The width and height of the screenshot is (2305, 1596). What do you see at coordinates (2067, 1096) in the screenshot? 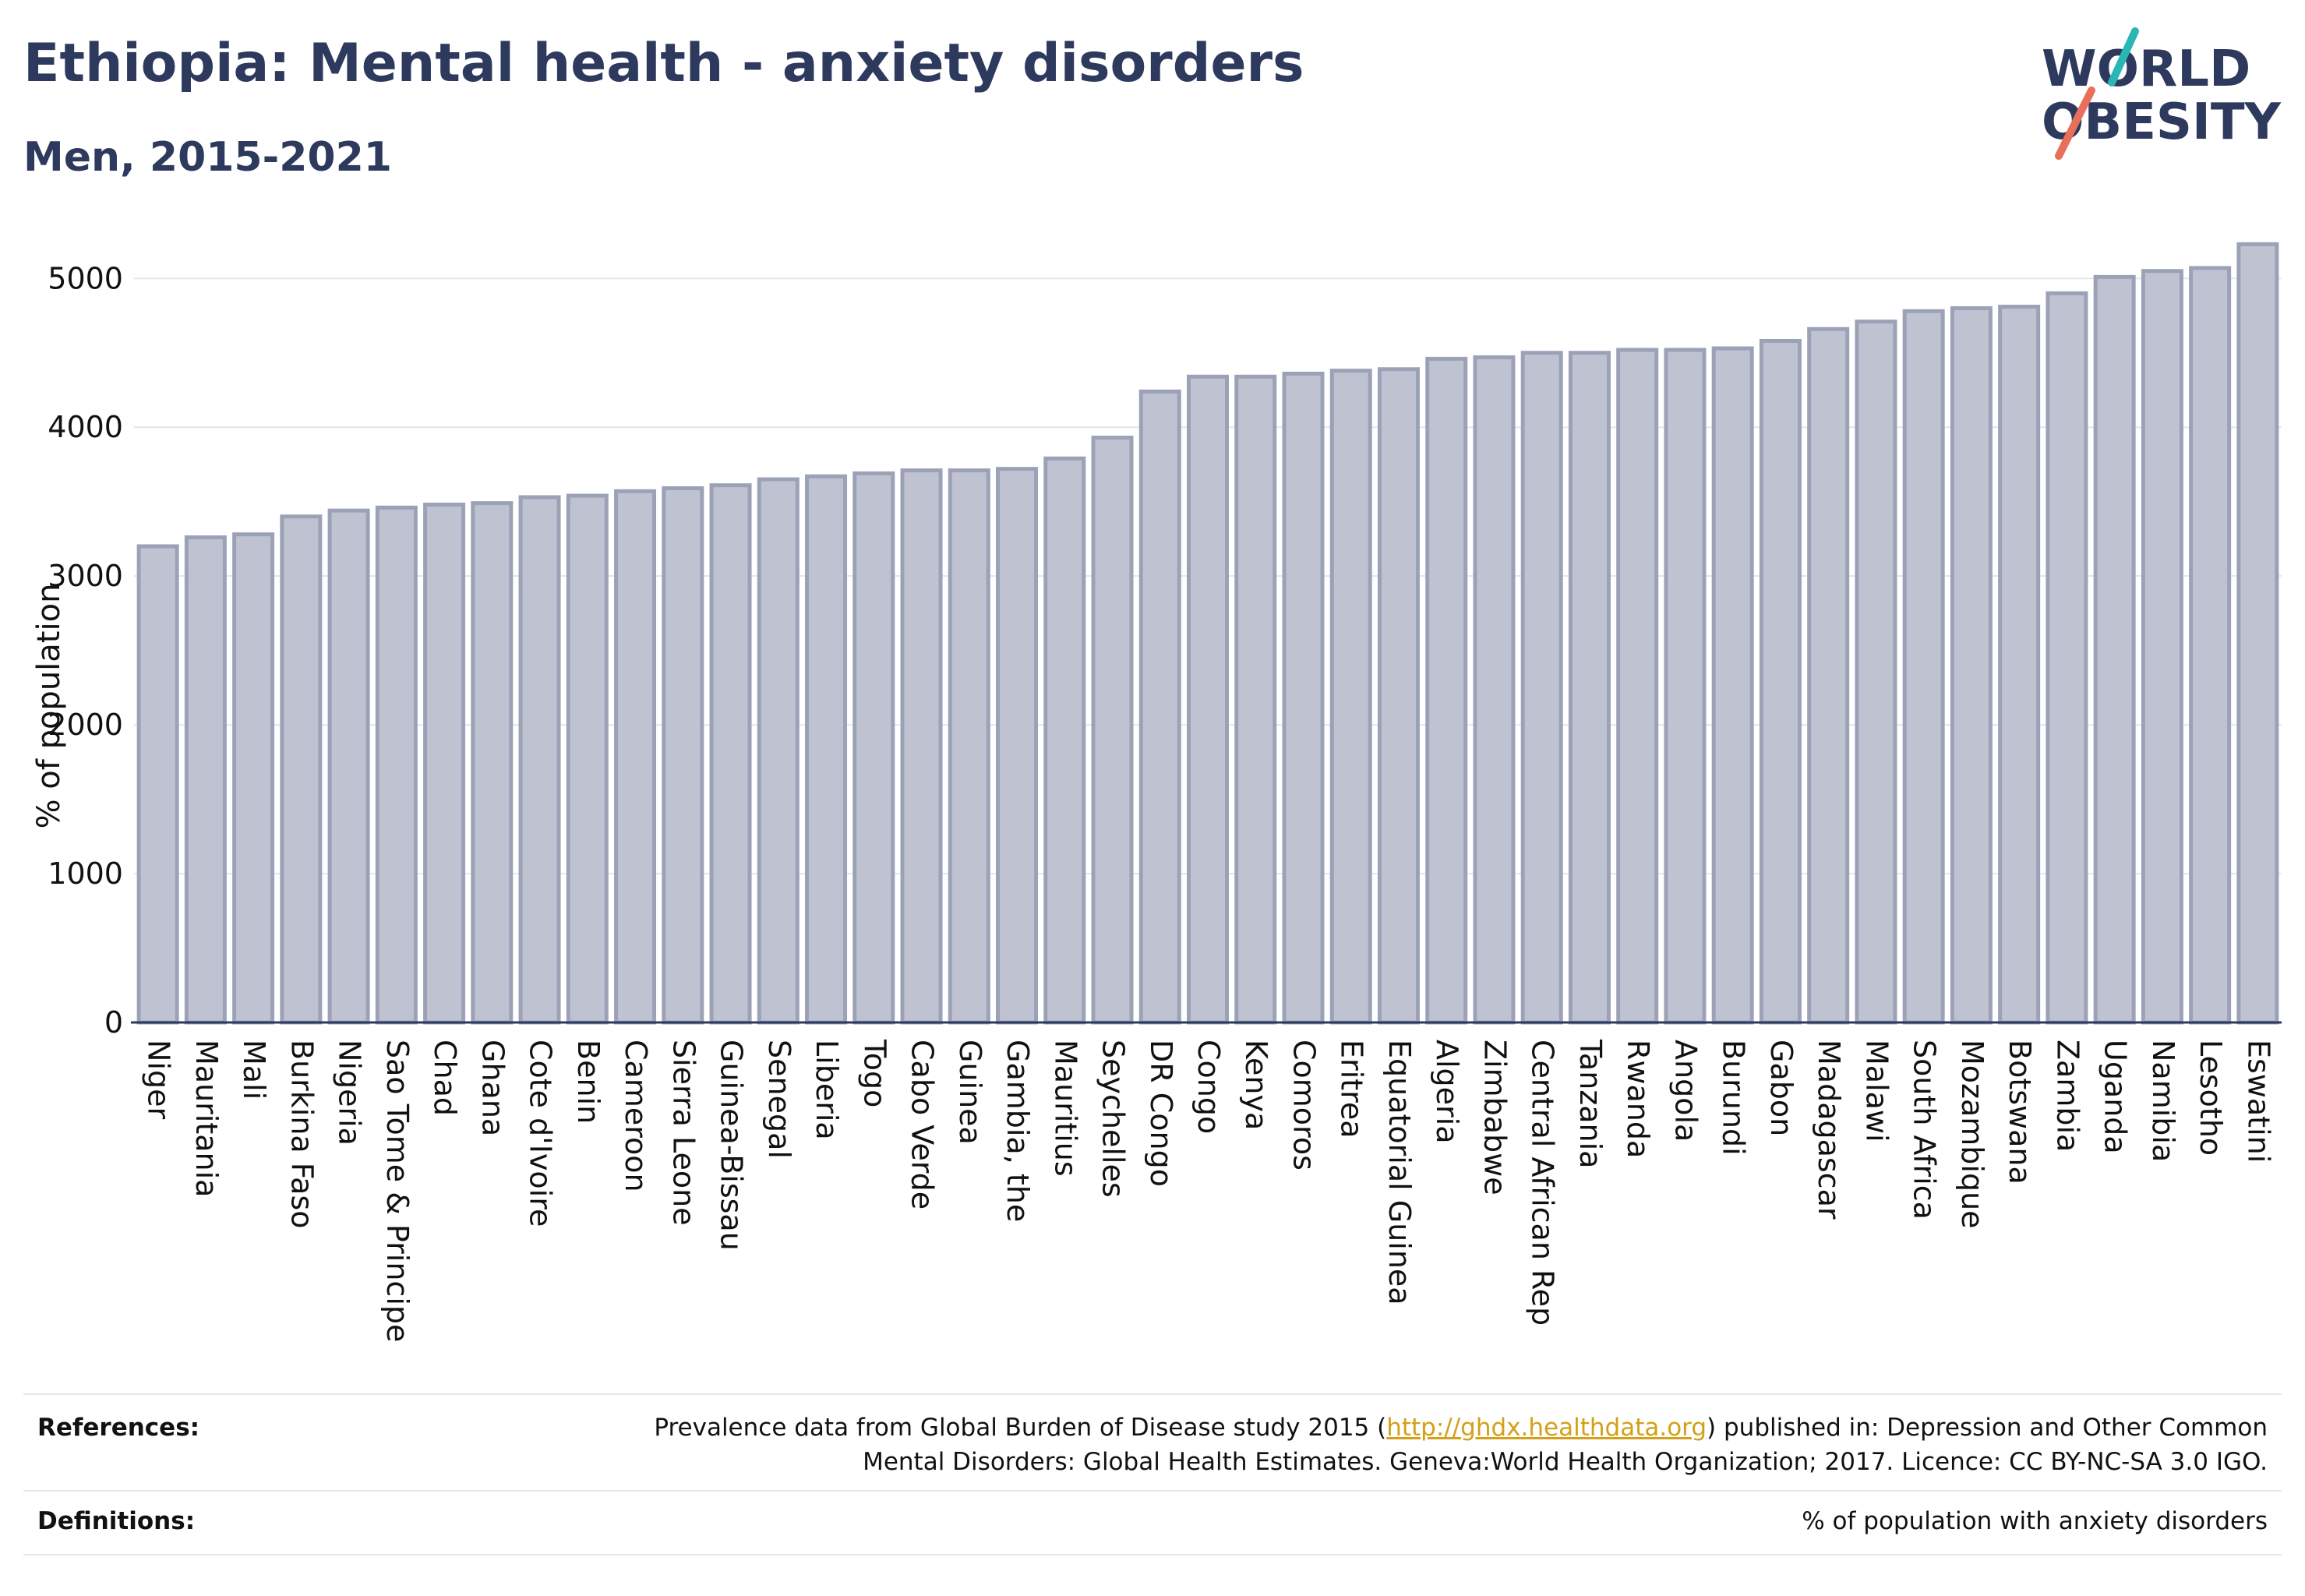
I see `x-category-label: Zambia` at bounding box center [2067, 1096].